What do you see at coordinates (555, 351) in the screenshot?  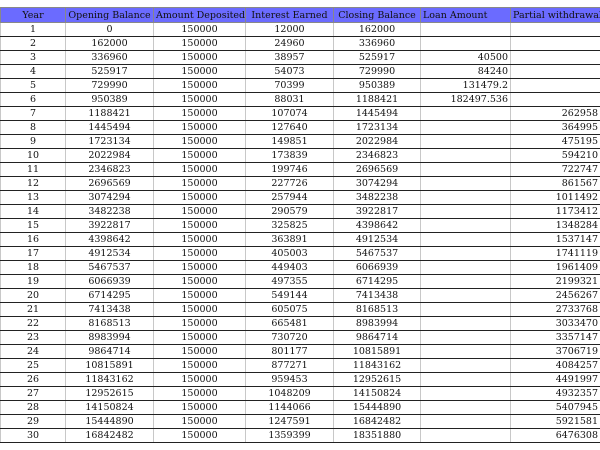 I see `cell-partial-withdrawal: 3706719` at bounding box center [555, 351].